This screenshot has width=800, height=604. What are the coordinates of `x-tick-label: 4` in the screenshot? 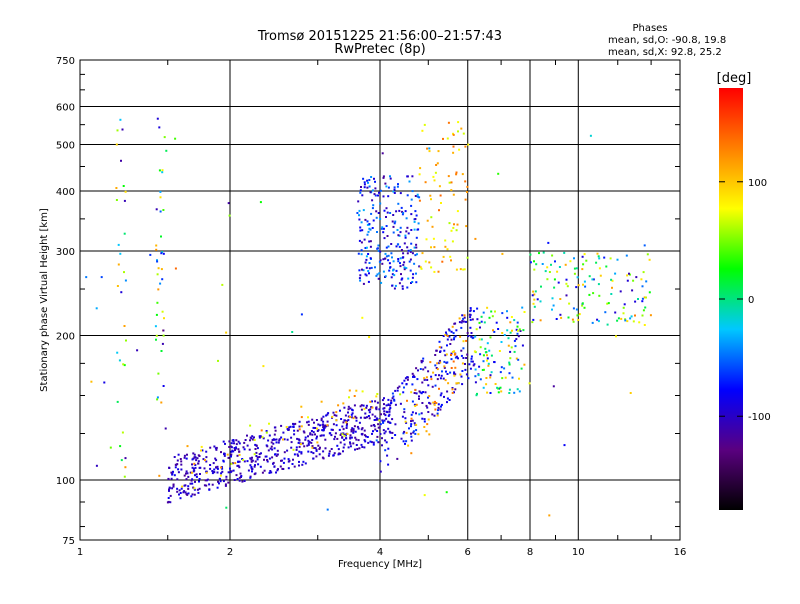 It's located at (380, 552).